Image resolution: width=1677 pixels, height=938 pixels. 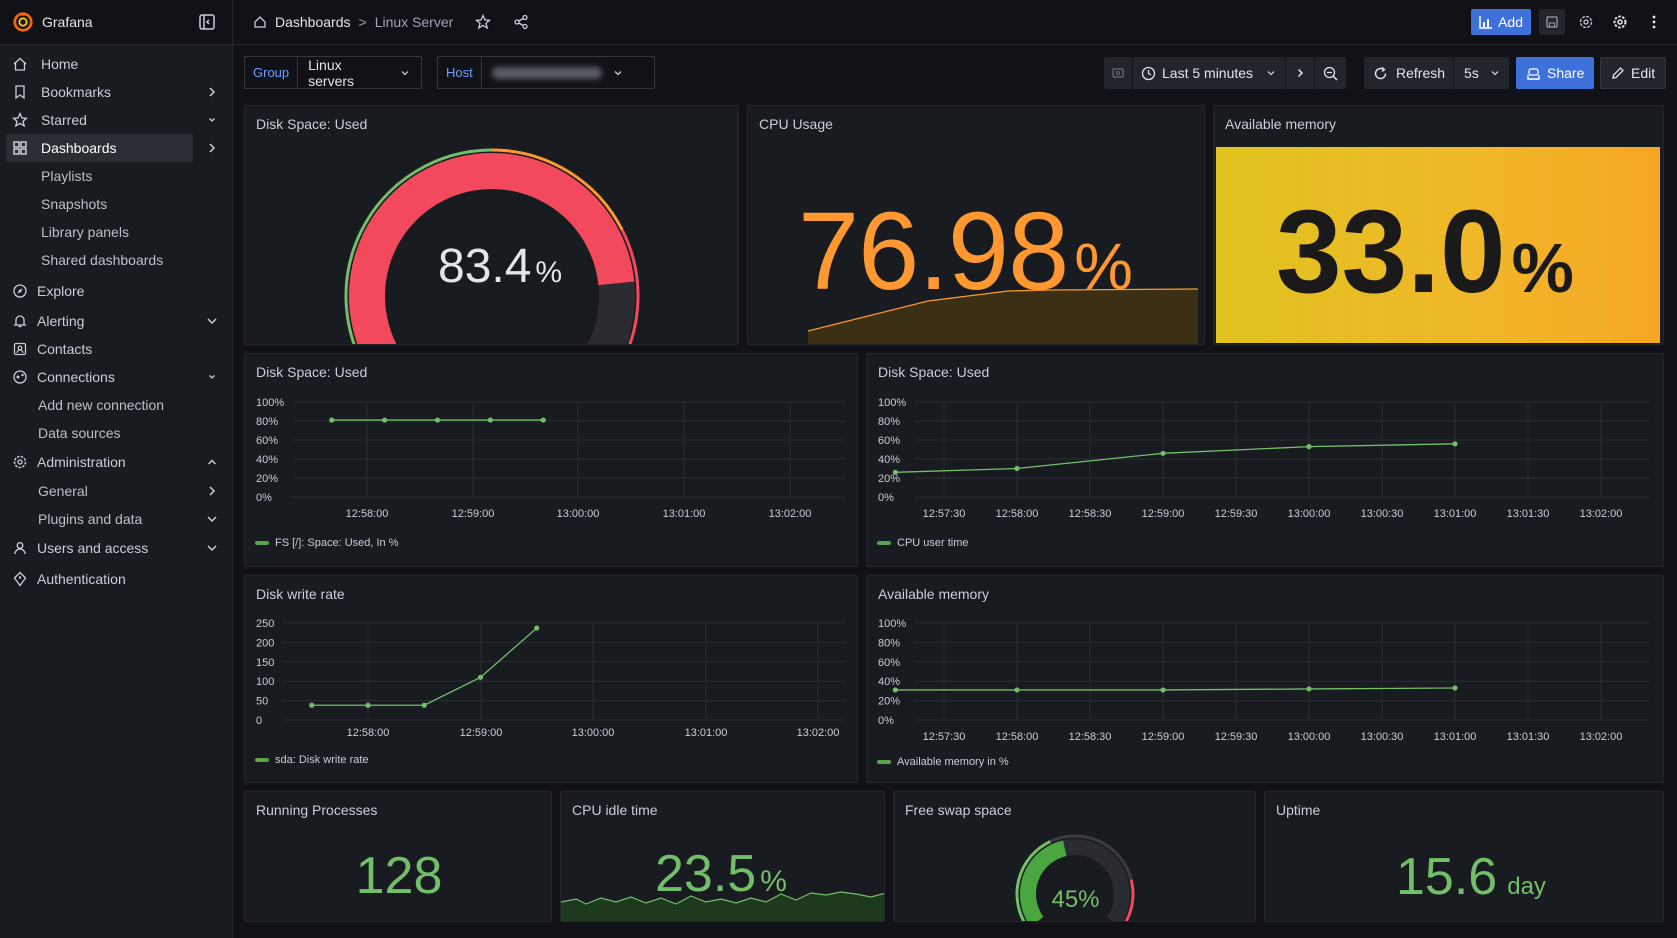 I want to click on sidebar-item-bookmarks: Bookmarks, so click(x=116, y=92).